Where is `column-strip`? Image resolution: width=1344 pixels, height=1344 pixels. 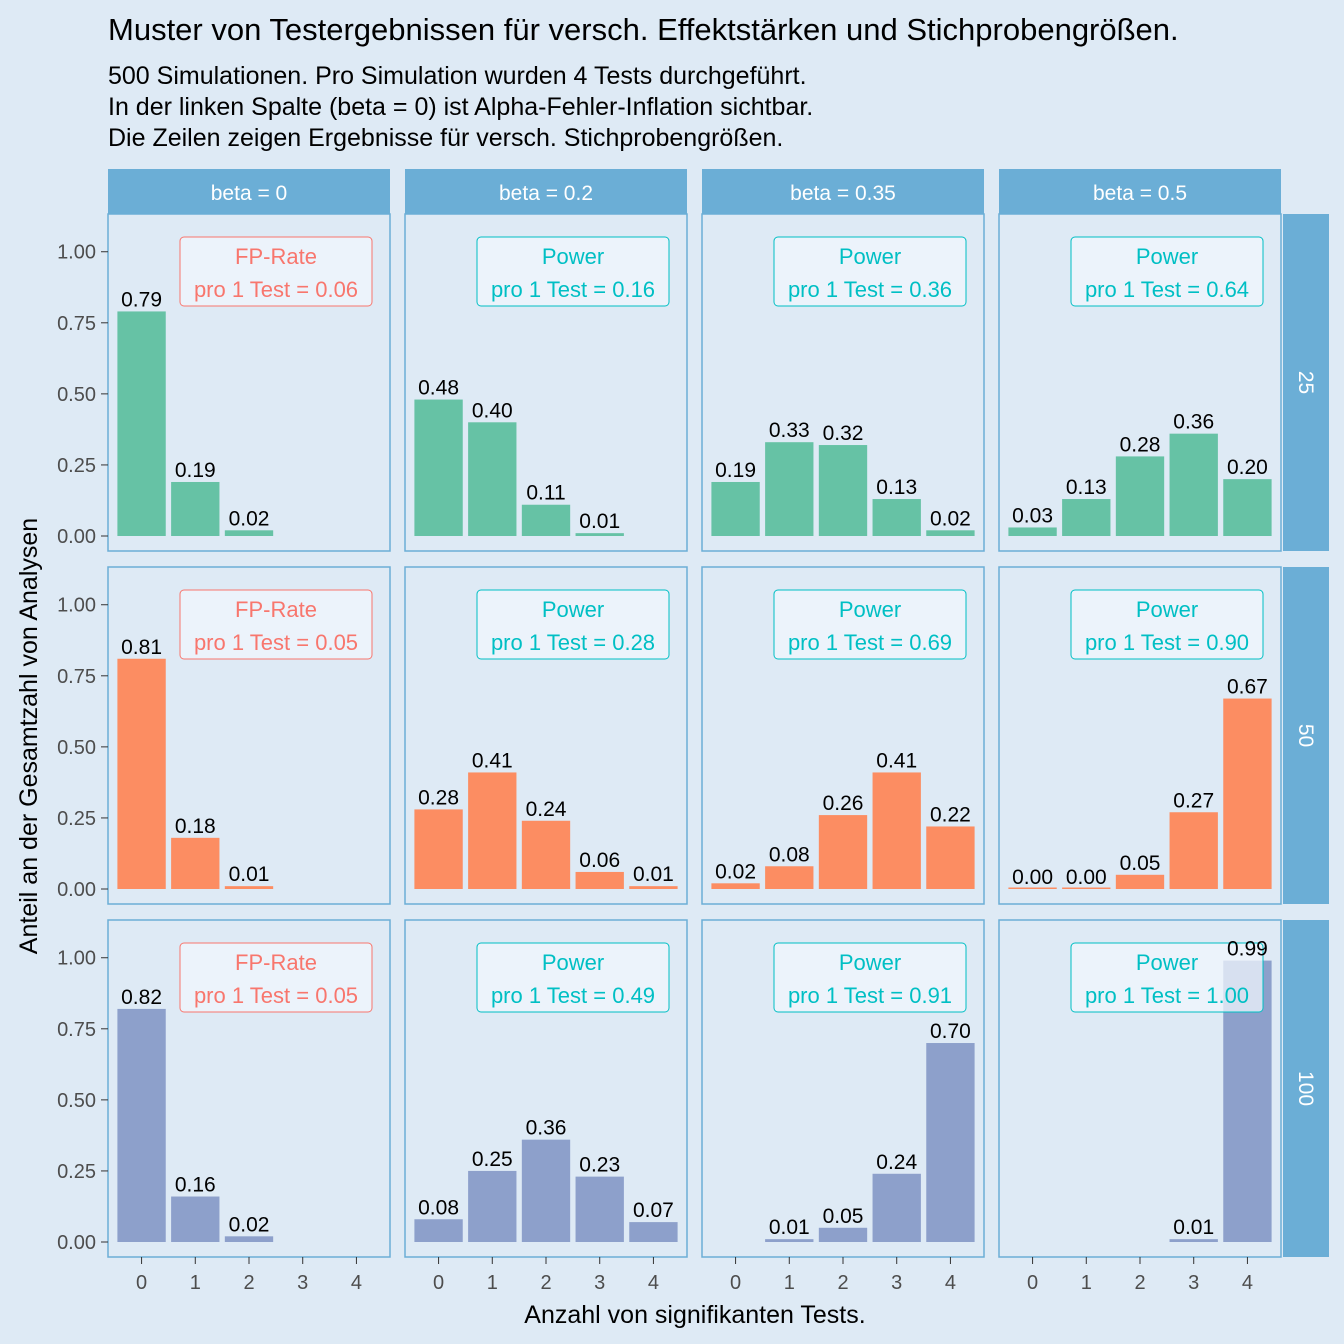
column-strip is located at coordinates (546, 191).